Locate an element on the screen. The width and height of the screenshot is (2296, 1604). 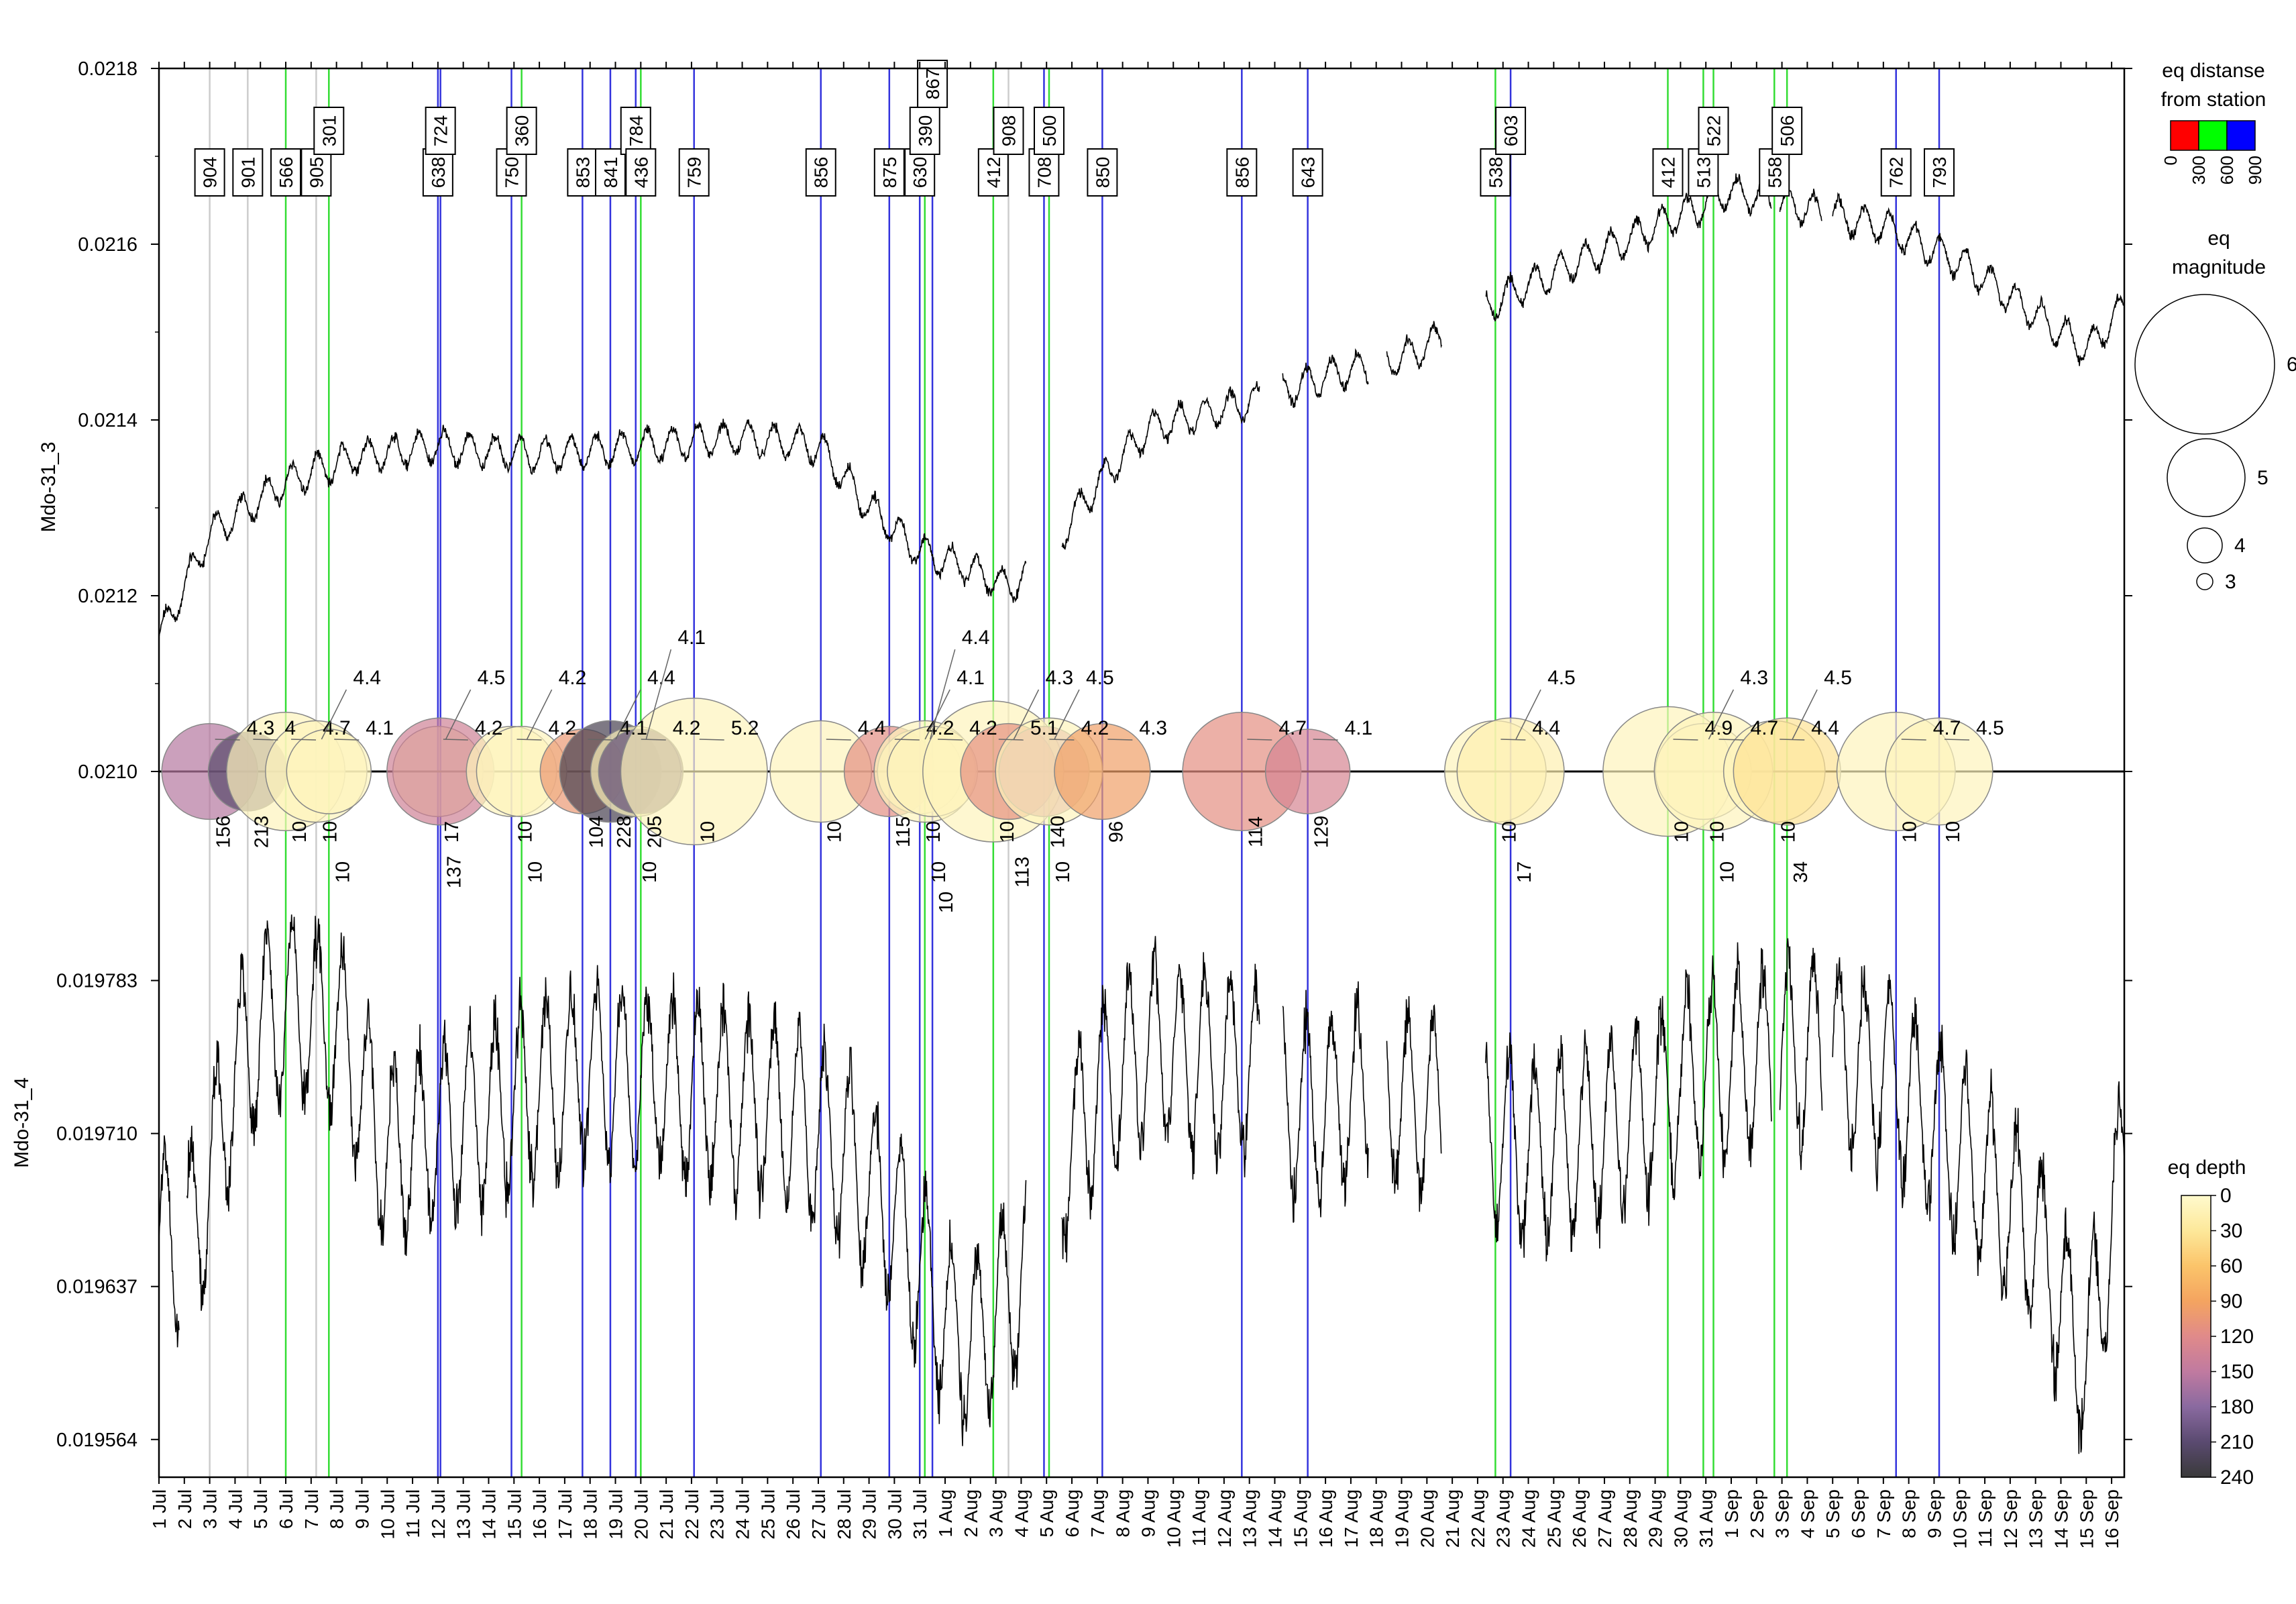
x-tick-label: 26 Jul is located at coordinates (794, 1515).